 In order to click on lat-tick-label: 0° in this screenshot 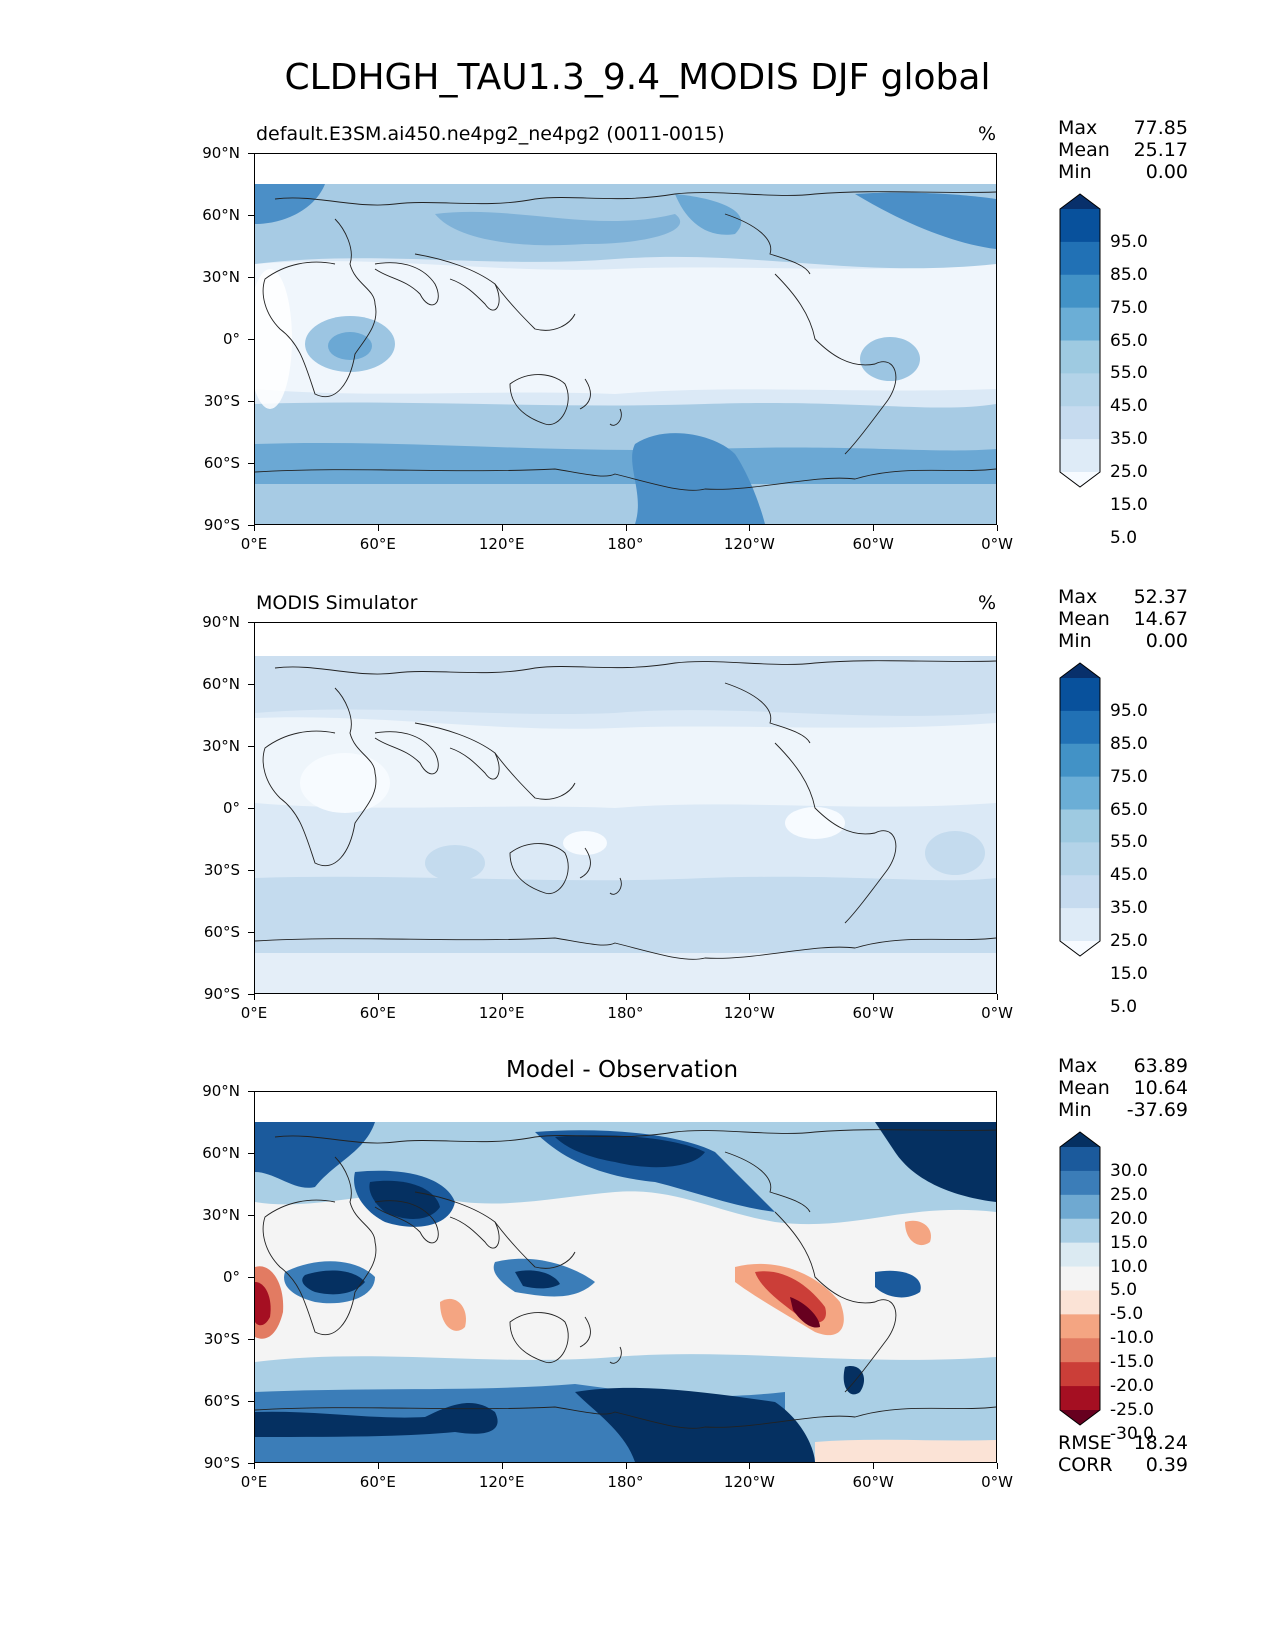, I will do `click(231, 1277)`.